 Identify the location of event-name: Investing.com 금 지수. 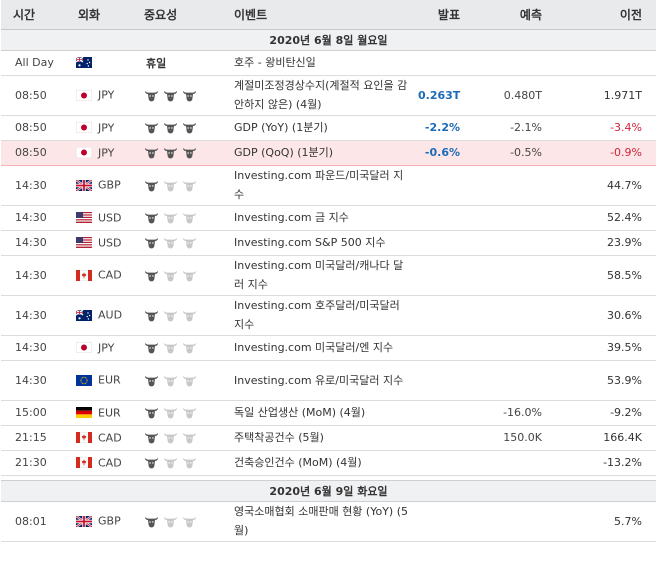
(321, 218).